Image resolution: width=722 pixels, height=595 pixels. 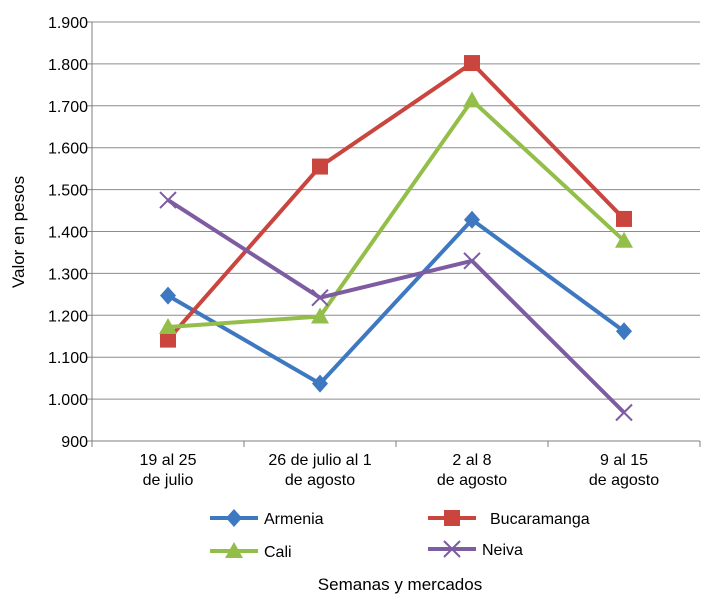 I want to click on y-tick-label: 900, so click(x=74, y=442).